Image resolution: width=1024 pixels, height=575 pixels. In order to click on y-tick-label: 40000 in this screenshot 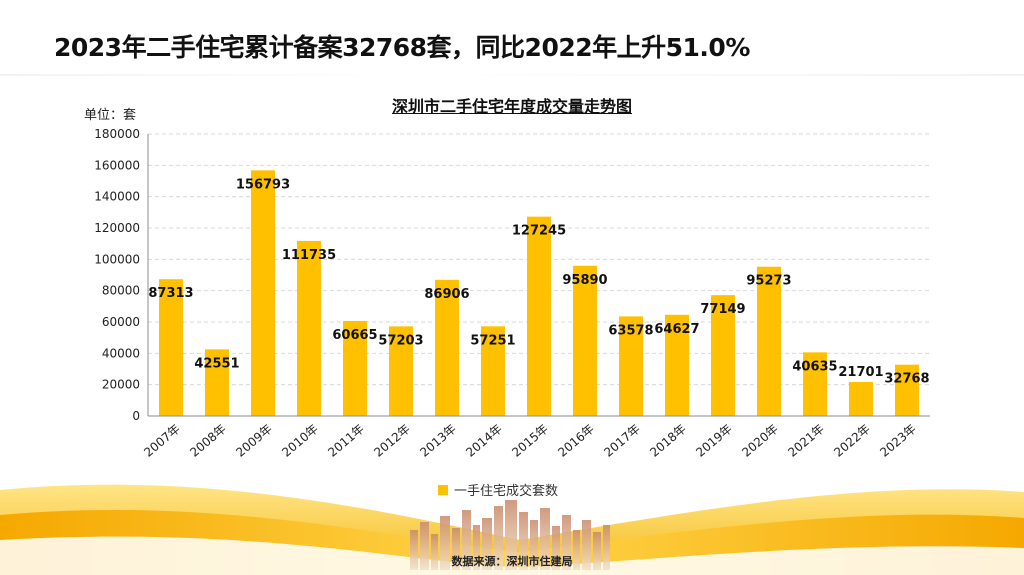, I will do `click(121, 353)`.